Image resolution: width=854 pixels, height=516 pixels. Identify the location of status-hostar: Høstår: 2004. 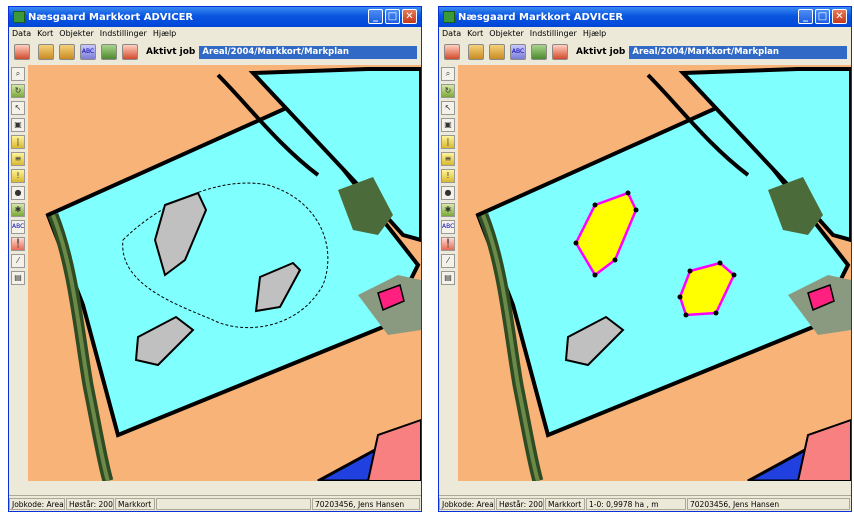
(520, 503).